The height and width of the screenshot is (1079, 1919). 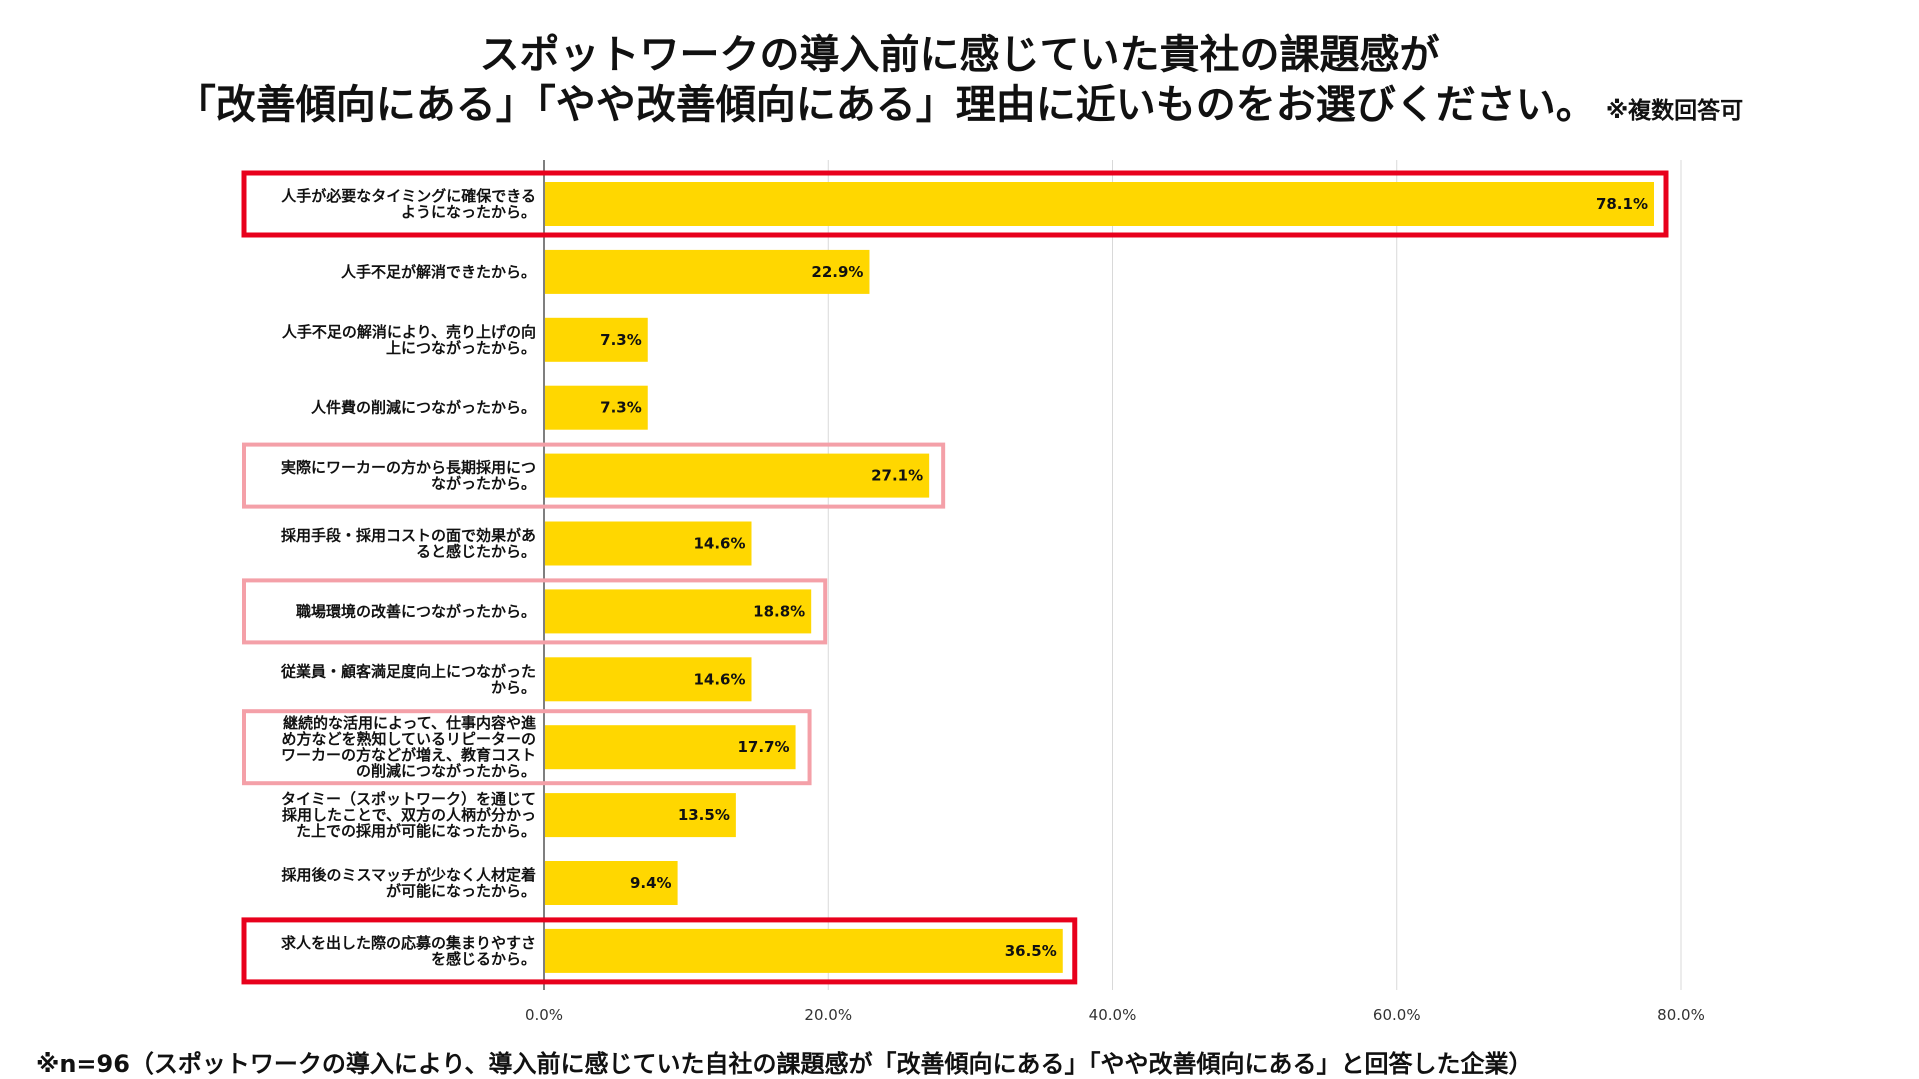 I want to click on category-label-10: 採用後のミスマッチが少なく人材定着が可能になったから。, so click(x=408, y=883).